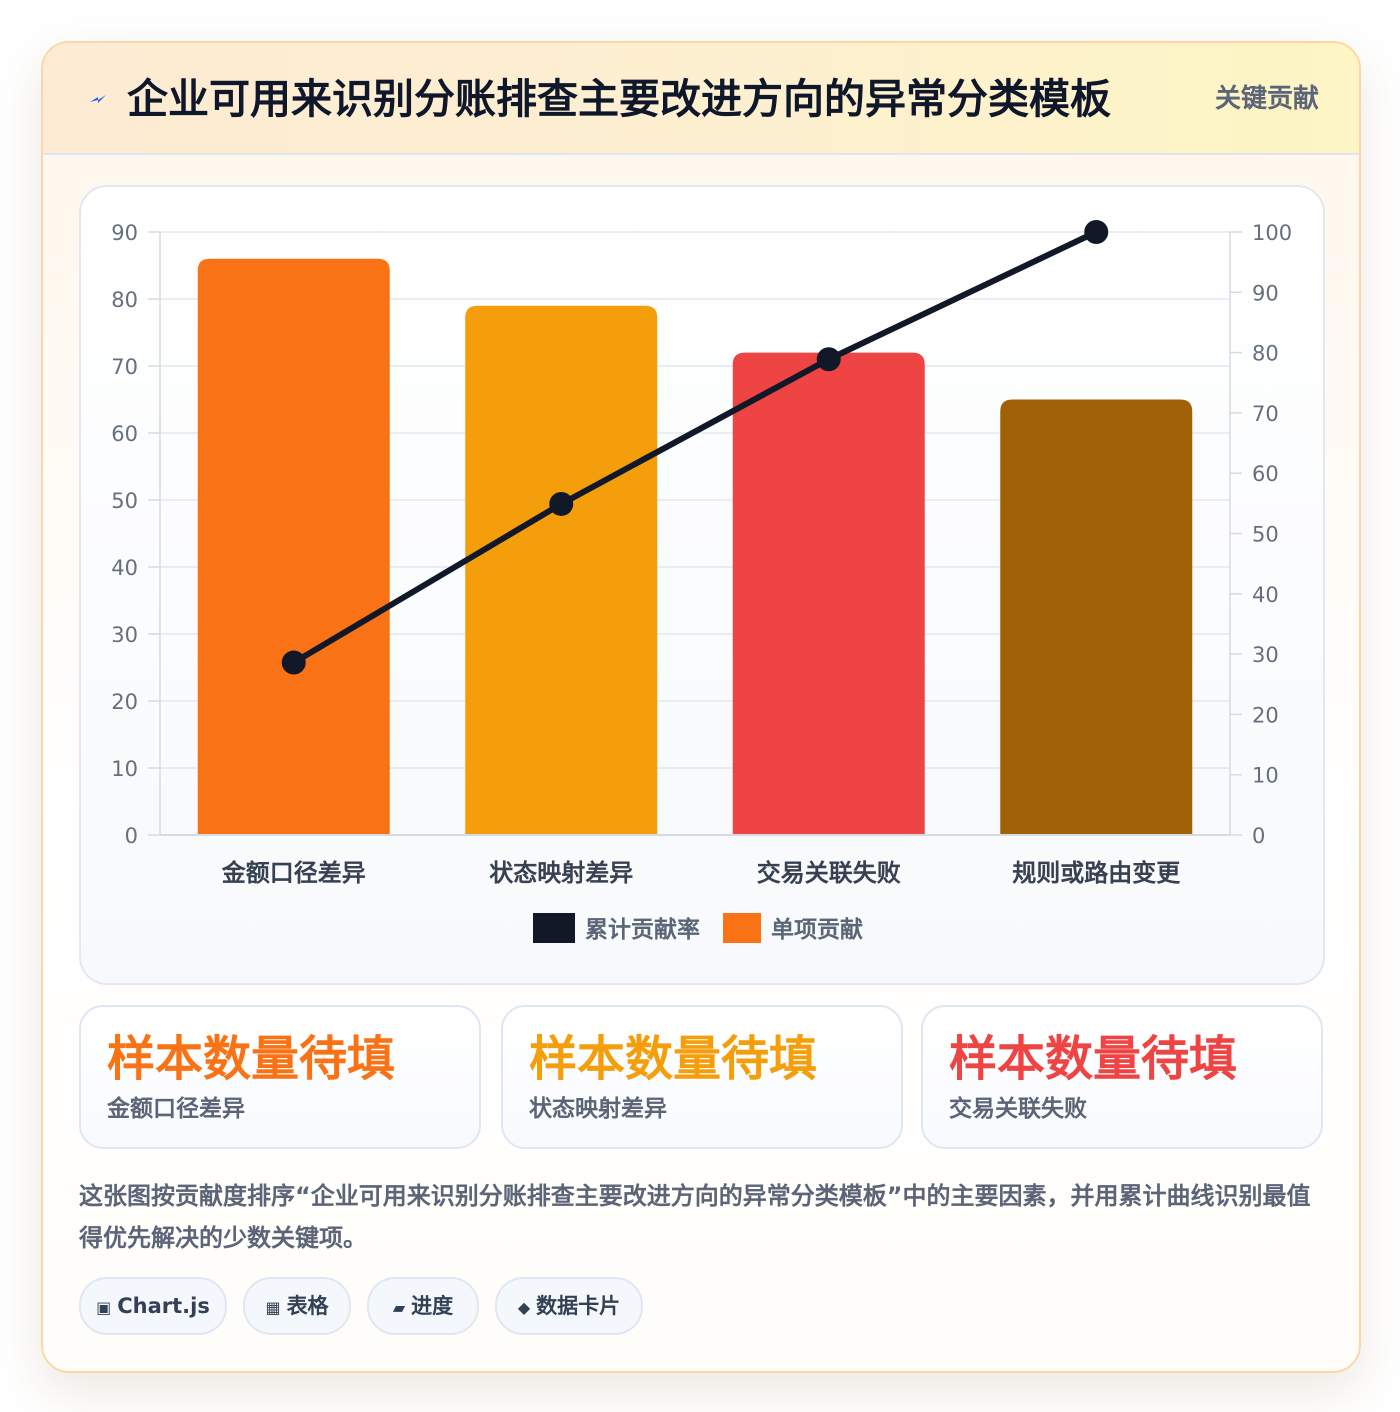 This screenshot has height=1412, width=1400. Describe the element at coordinates (742, 928) in the screenshot. I see `legend-swatch-contribution` at that location.